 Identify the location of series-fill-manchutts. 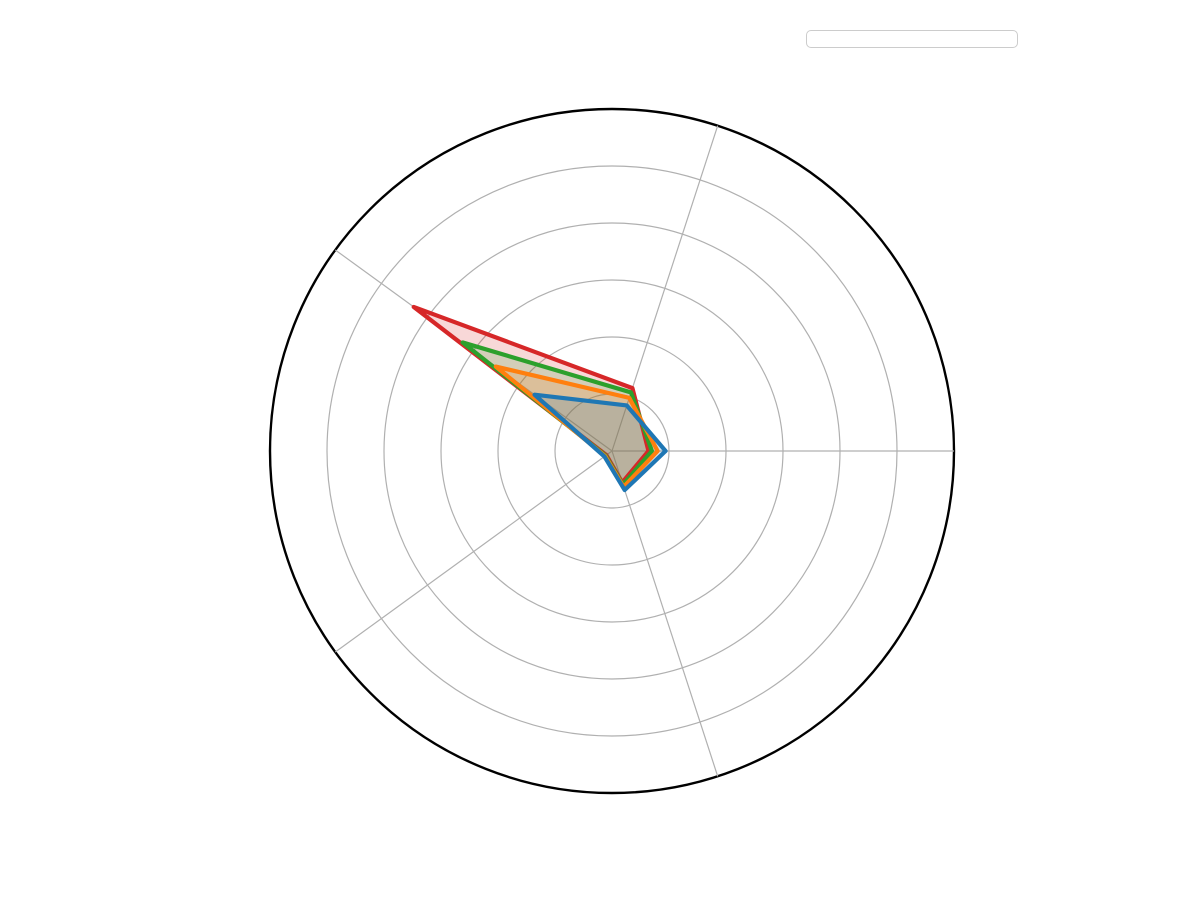
(600, 442).